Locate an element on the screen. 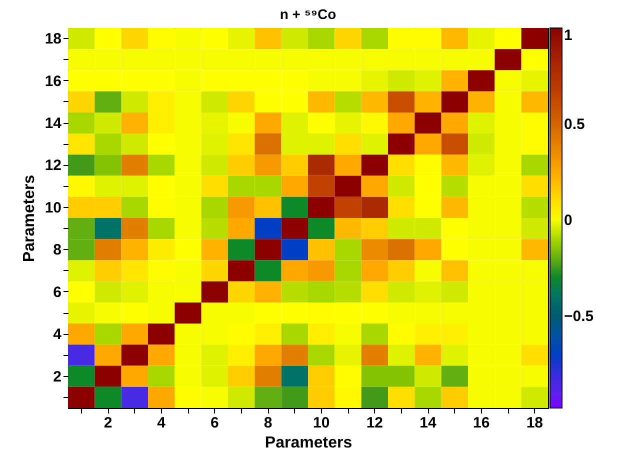 The height and width of the screenshot is (465, 639). x-tick-label: 14 is located at coordinates (428, 423).